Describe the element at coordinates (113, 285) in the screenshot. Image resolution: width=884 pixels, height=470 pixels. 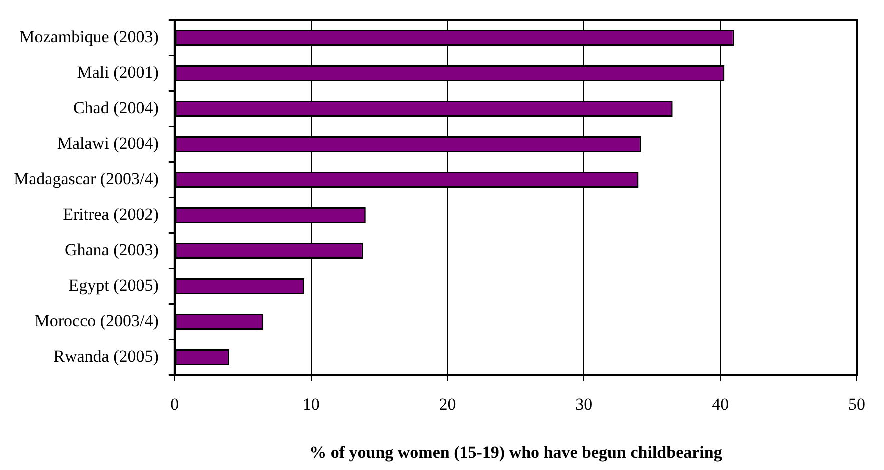
I see `y-tick-label: Egypt (2005)` at that location.